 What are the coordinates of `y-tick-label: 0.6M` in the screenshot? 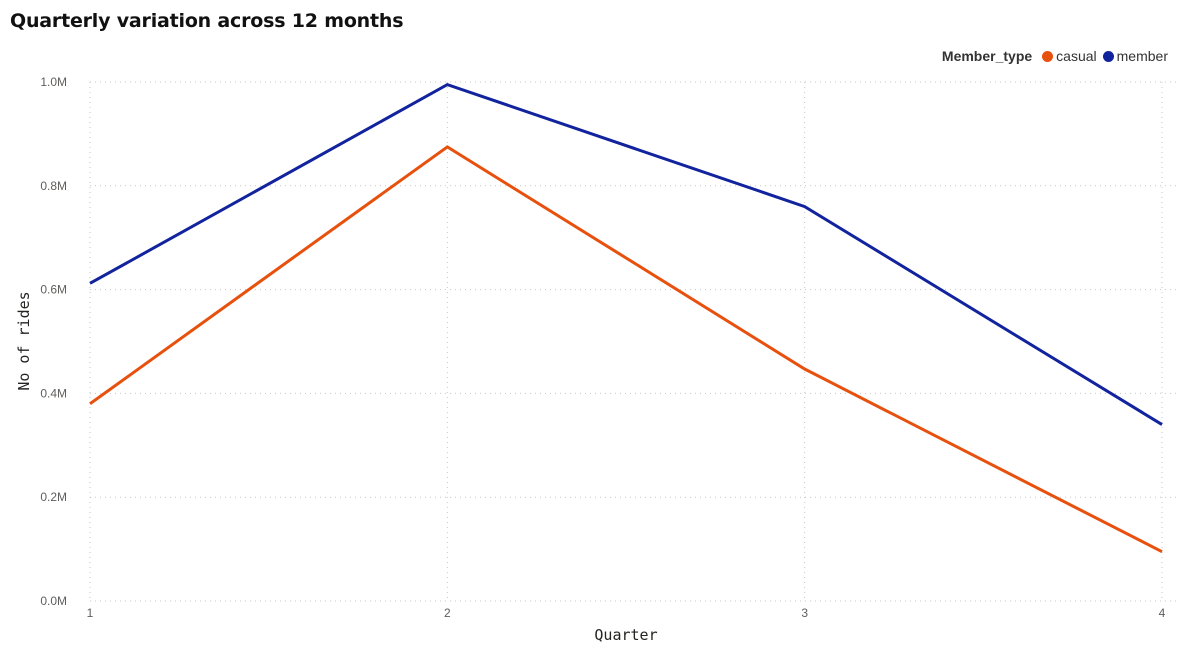 It's located at (53, 290).